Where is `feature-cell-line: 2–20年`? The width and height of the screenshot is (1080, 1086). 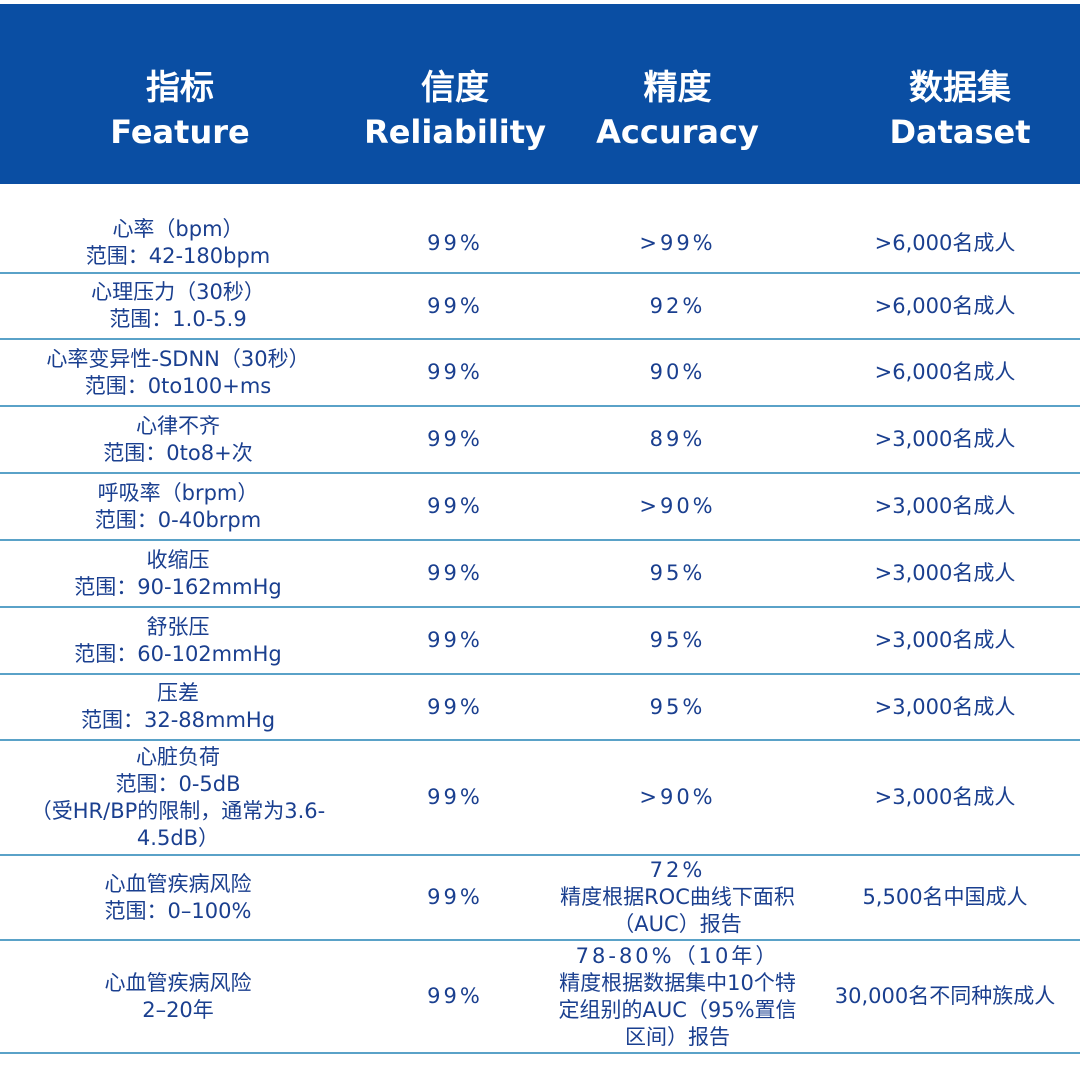 feature-cell-line: 2–20年 is located at coordinates (178, 1009).